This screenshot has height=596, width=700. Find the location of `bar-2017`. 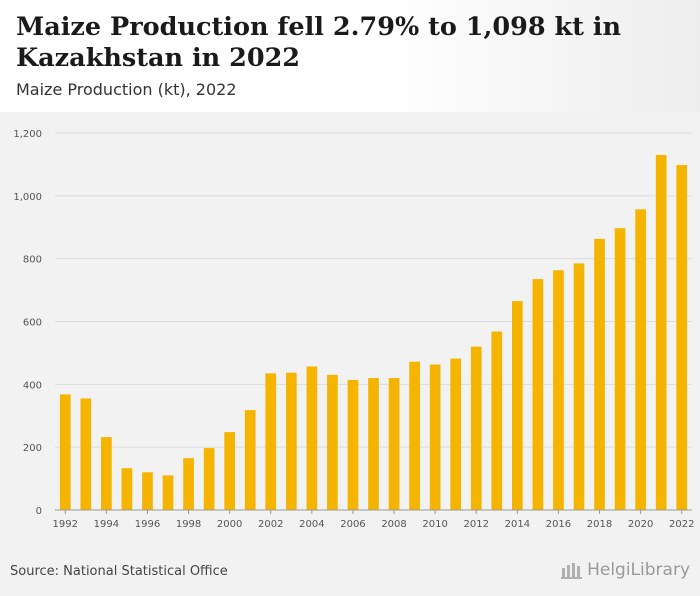

bar-2017 is located at coordinates (579, 386).